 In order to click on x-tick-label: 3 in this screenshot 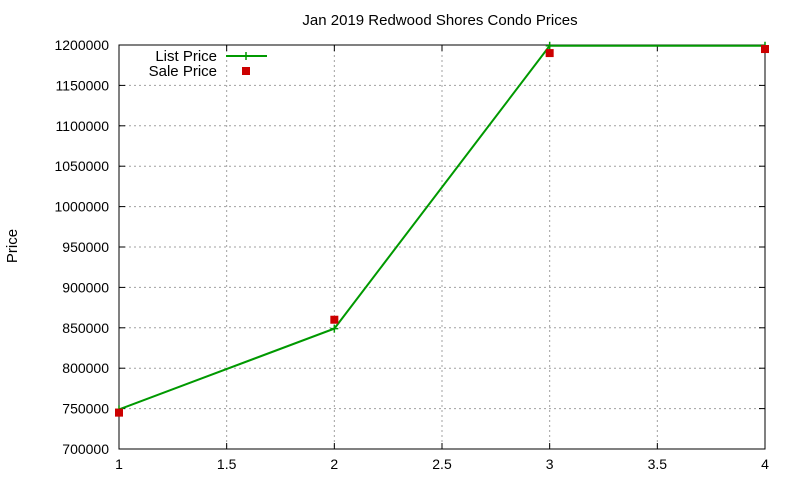, I will do `click(550, 464)`.